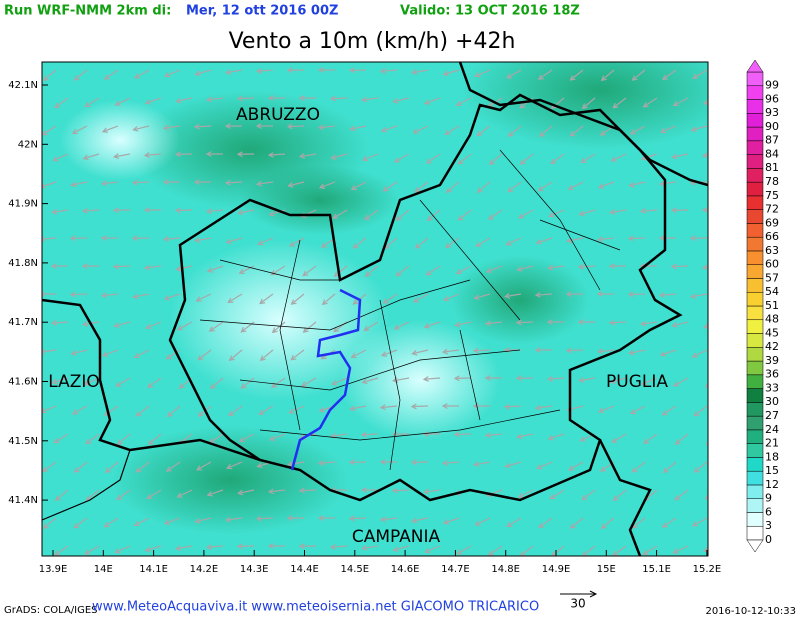  Describe the element at coordinates (405, 569) in the screenshot. I see `lon-label: 14.6E` at that location.